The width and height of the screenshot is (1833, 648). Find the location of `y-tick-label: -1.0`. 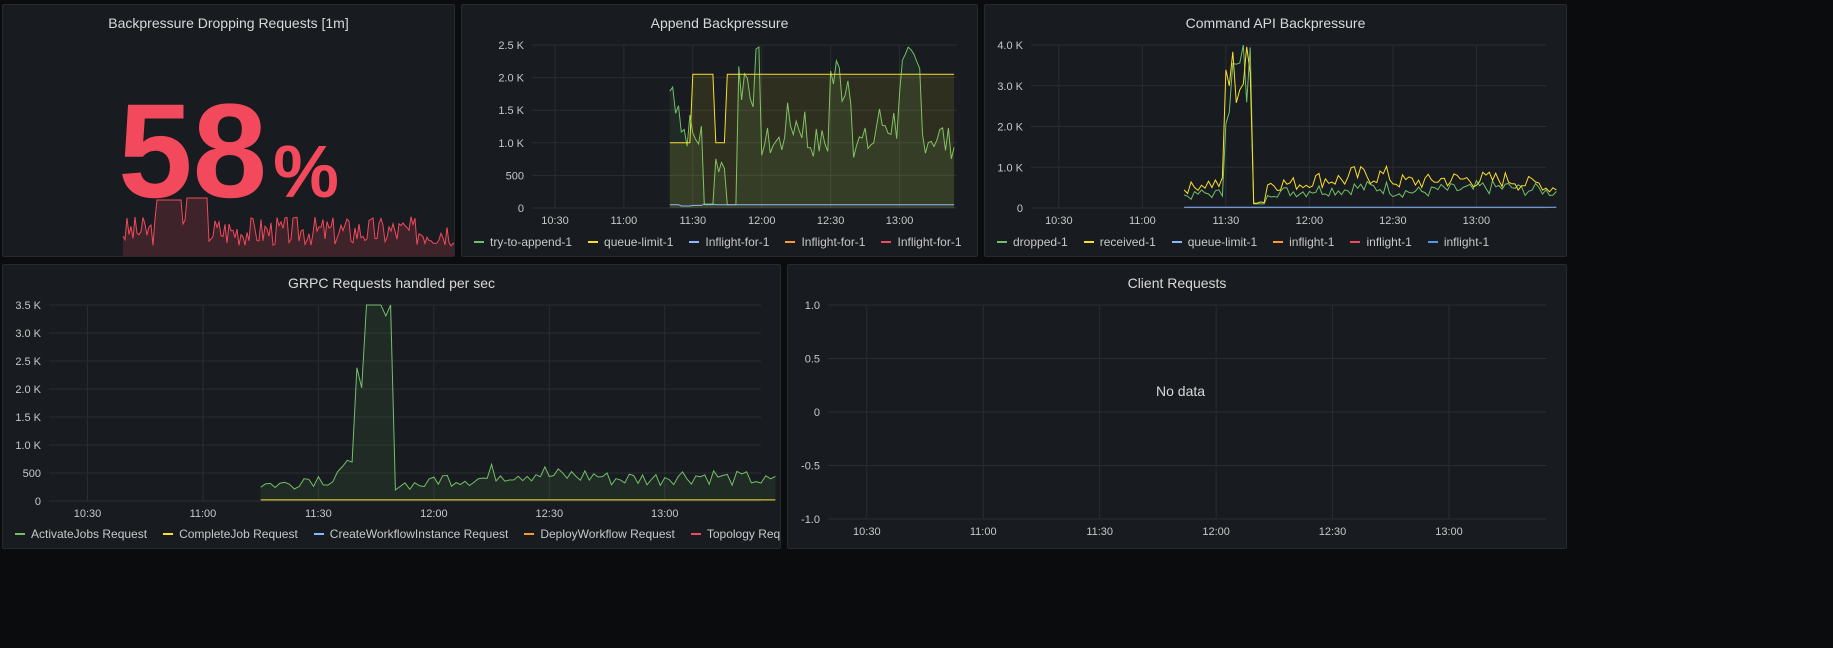

y-tick-label: -1.0 is located at coordinates (810, 520).